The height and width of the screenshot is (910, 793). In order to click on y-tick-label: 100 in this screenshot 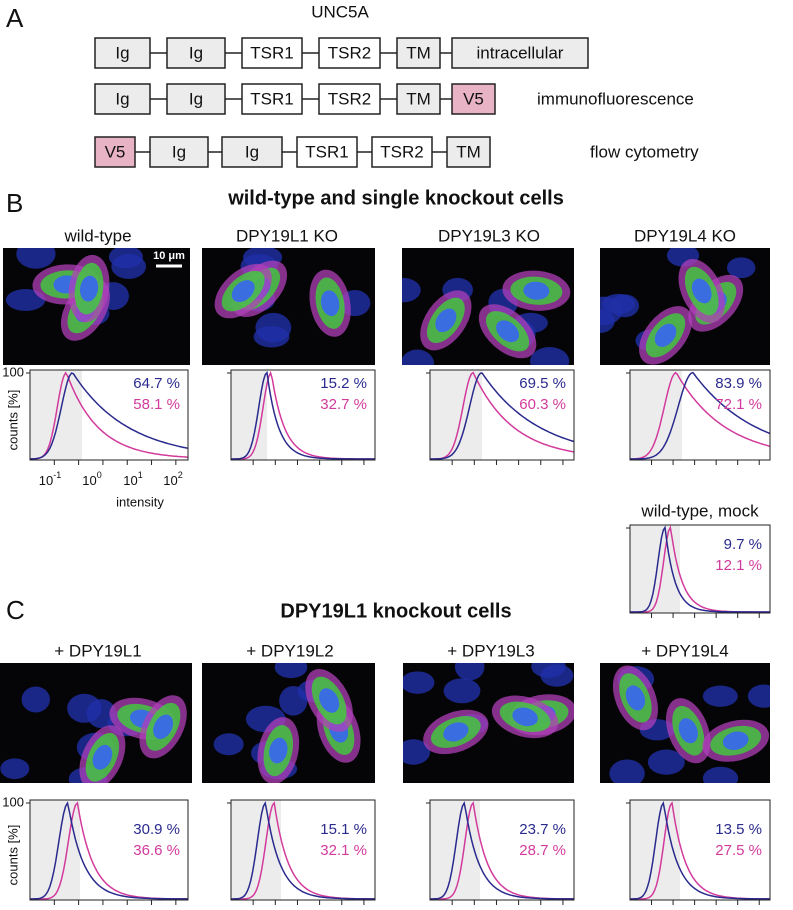, I will do `click(13, 371)`.